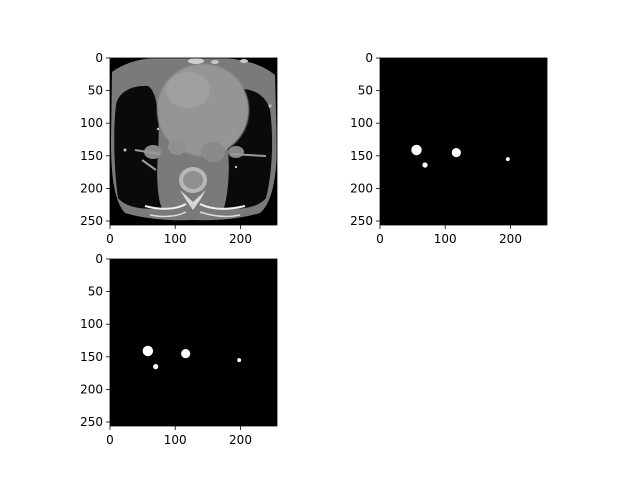 The height and width of the screenshot is (480, 640). I want to click on mask-b-blobs, so click(192, 357).